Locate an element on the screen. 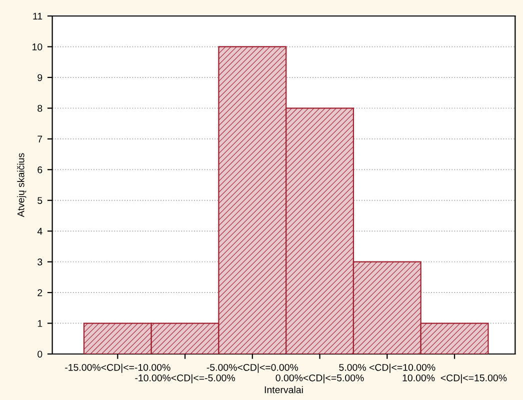 Image resolution: width=523 pixels, height=400 pixels. y-tick-label: 11 is located at coordinates (37, 16).